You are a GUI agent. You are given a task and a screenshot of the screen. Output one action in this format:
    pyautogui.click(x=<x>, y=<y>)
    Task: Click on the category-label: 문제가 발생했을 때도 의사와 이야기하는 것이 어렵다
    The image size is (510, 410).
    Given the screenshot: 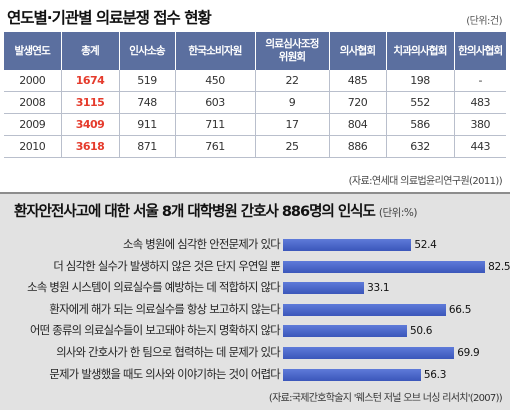 What is the action you would take?
    pyautogui.click(x=164, y=374)
    